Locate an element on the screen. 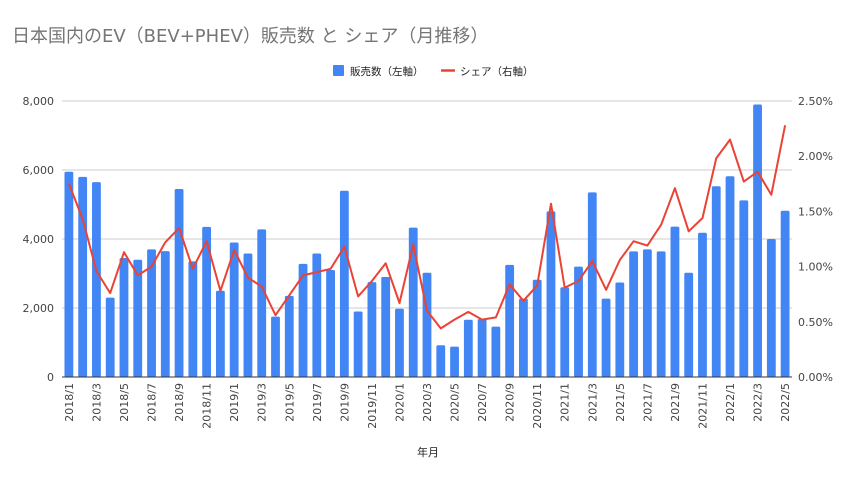 This screenshot has width=859, height=484. x-tick-label: 2019/7 is located at coordinates (317, 402).